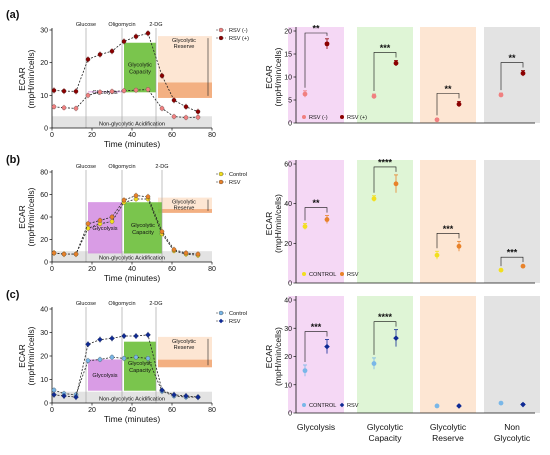 The image size is (550, 455). Describe the element at coordinates (86, 167) in the screenshot. I see `injection-label: Glucose` at that location.